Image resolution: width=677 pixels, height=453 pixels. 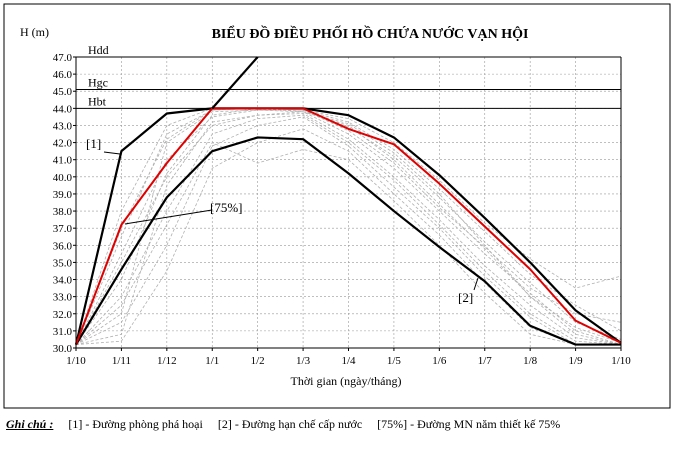 I want to click on x-tick-label: 1/6, so click(x=439, y=361).